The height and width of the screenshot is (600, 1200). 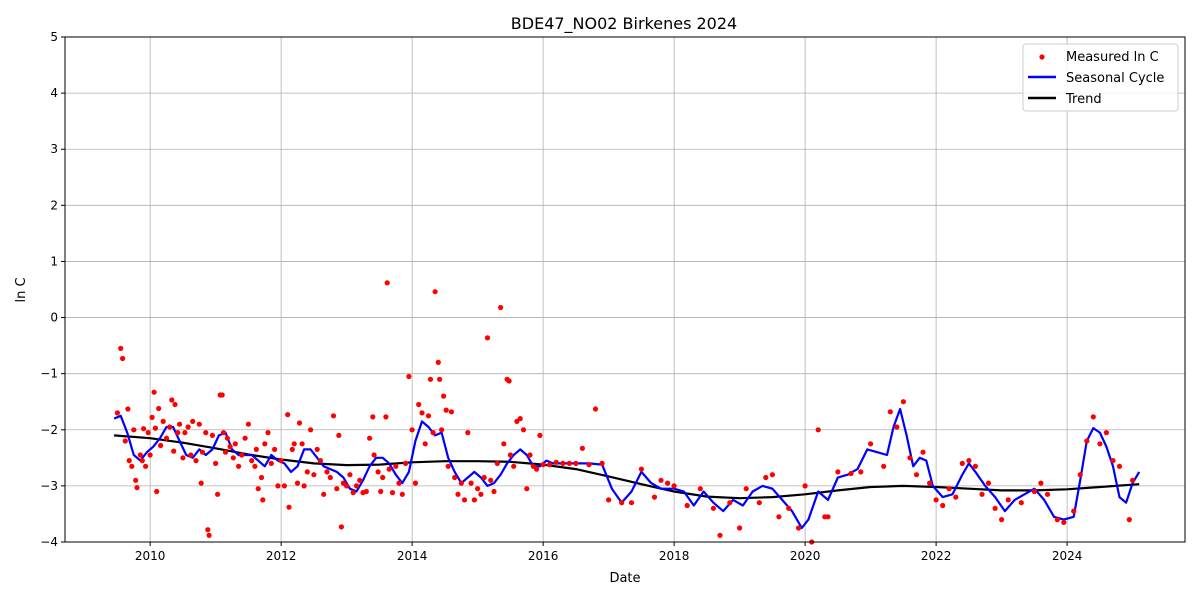 I want to click on x-tick-label: 2016, so click(x=543, y=556).